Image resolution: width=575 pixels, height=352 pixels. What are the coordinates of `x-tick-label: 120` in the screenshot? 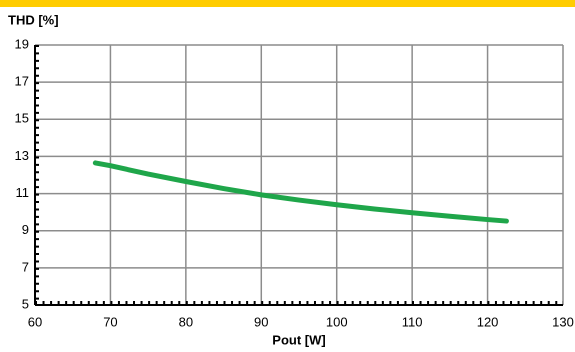 It's located at (488, 321).